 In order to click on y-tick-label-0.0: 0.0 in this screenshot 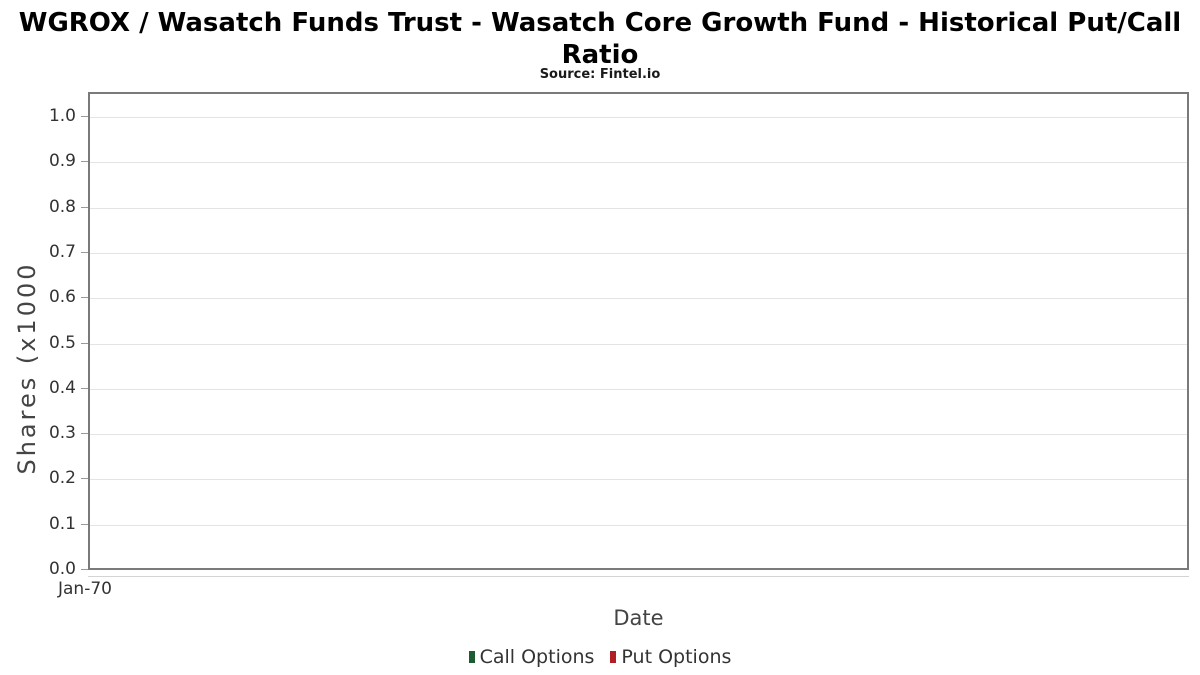, I will do `click(62, 569)`.